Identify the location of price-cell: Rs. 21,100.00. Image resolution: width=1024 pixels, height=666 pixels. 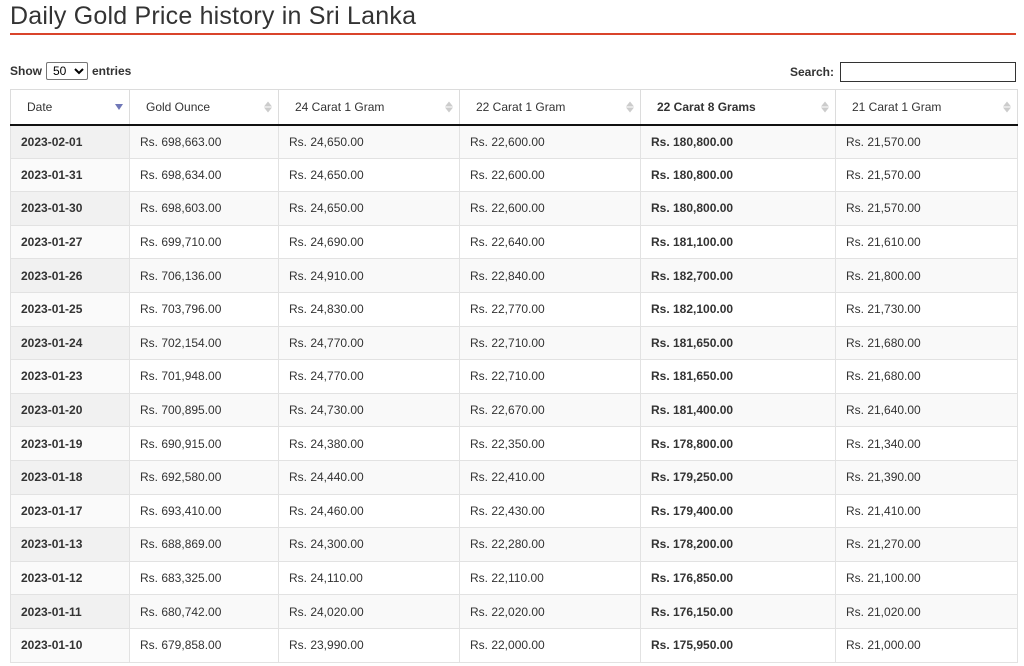
(926, 578).